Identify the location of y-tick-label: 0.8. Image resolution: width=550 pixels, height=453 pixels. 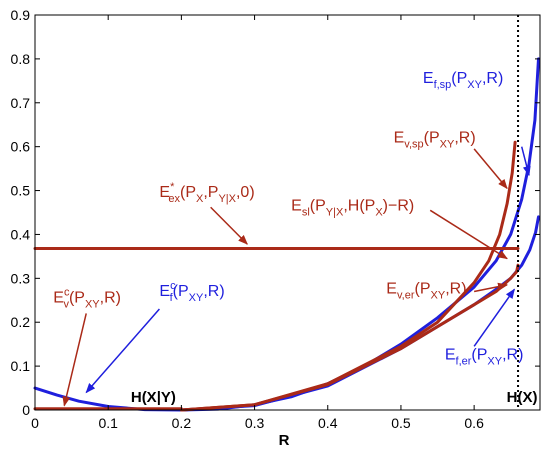
(21, 59).